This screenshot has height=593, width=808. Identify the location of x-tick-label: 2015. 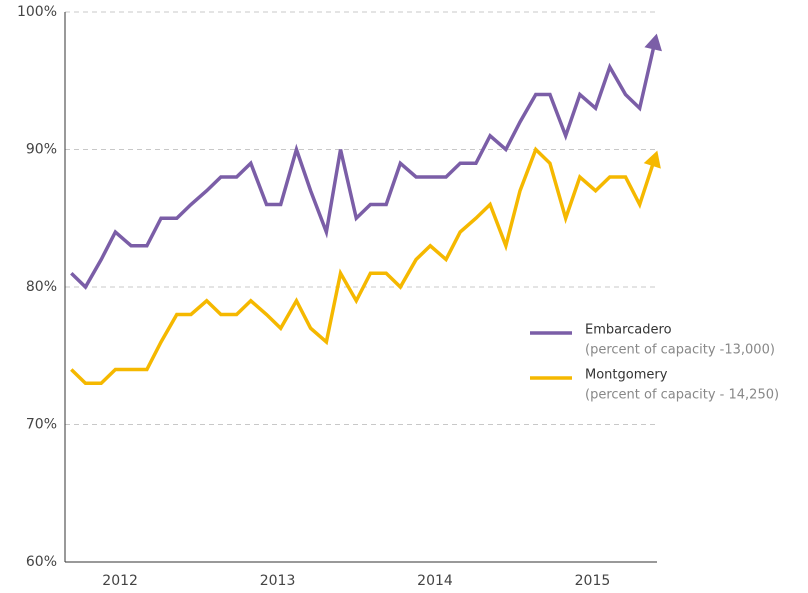
(593, 581).